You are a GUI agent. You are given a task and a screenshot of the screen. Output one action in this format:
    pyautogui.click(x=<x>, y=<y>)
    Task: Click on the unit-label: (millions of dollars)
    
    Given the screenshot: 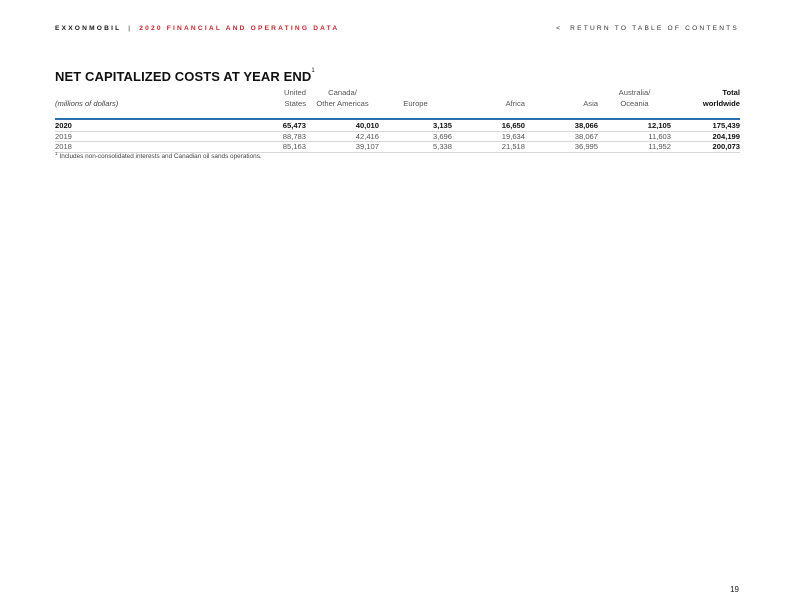 What is the action you would take?
    pyautogui.click(x=87, y=103)
    